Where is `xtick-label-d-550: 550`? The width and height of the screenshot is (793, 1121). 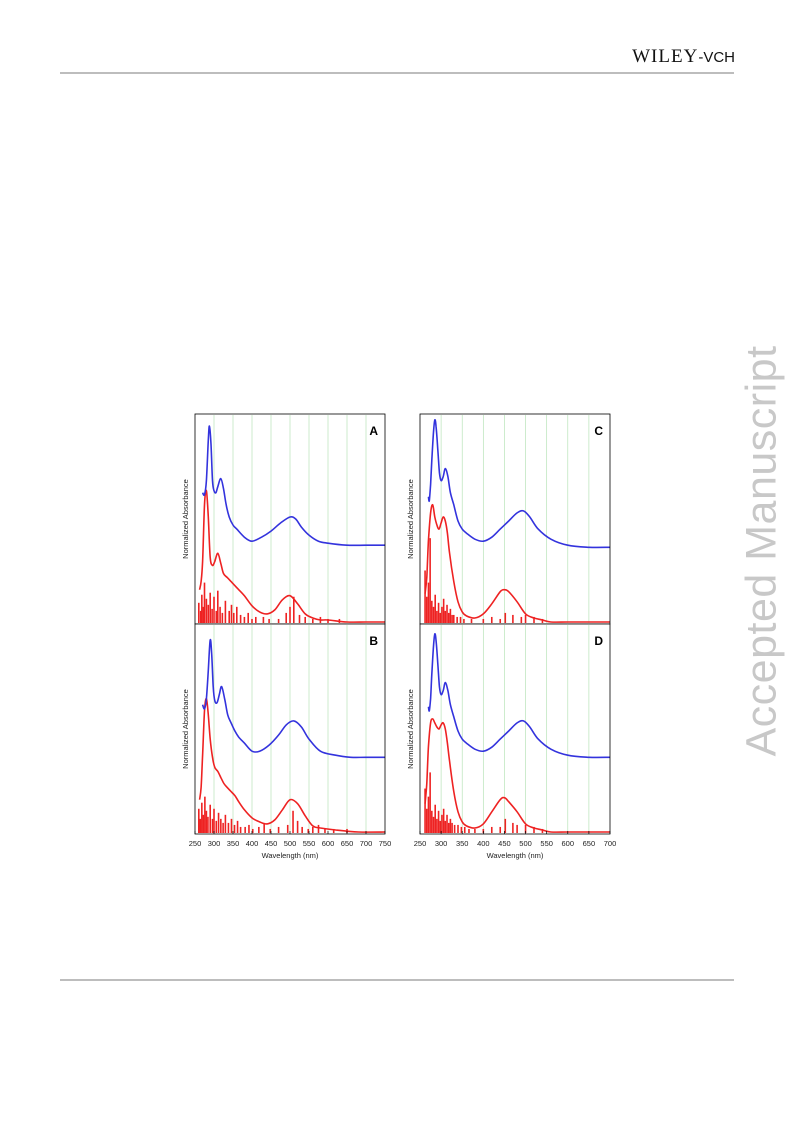
xtick-label-d-550: 550 is located at coordinates (546, 843).